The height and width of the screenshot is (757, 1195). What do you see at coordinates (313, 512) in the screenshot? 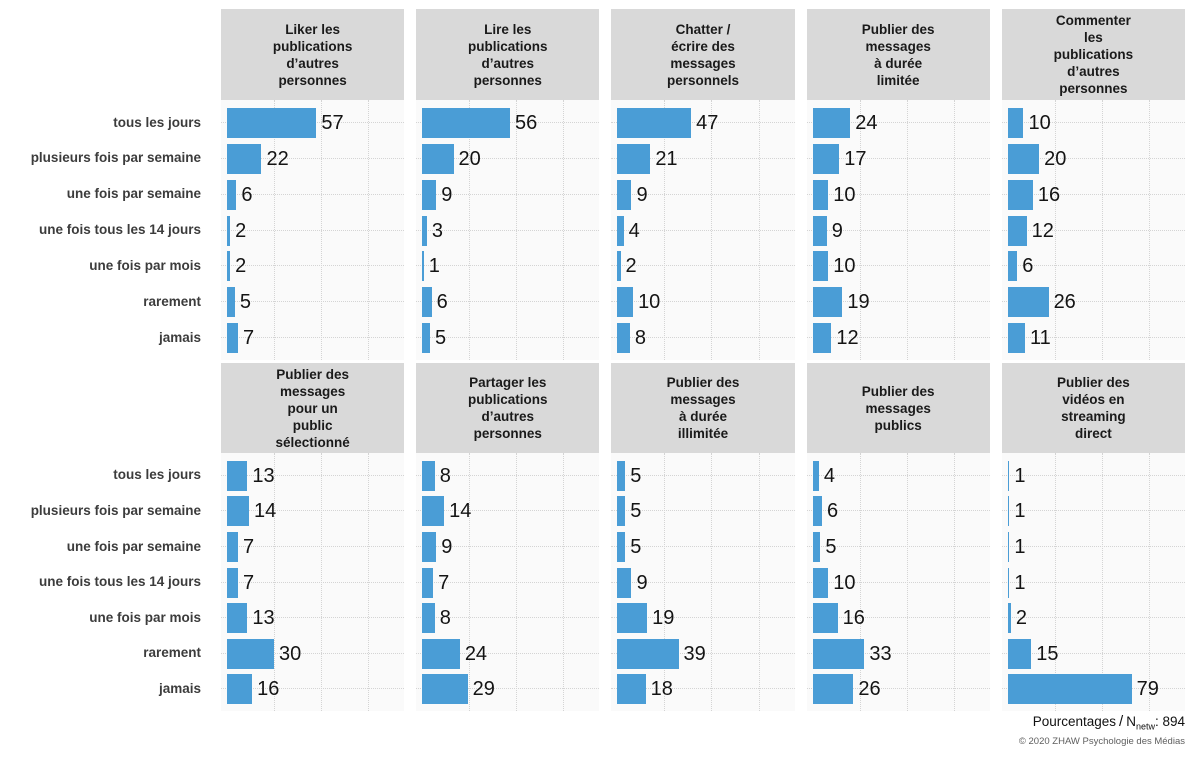
I see `bar-row: 14` at bounding box center [313, 512].